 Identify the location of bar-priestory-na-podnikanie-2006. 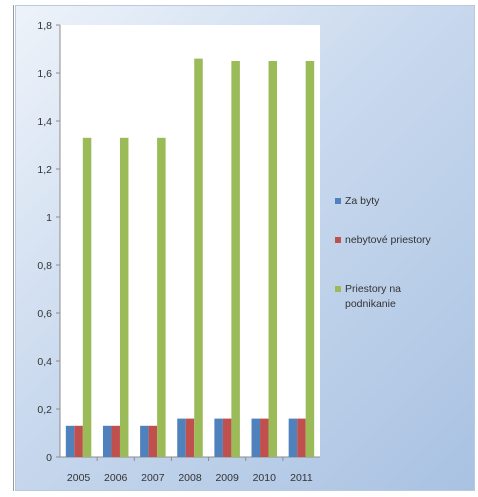
(124, 297).